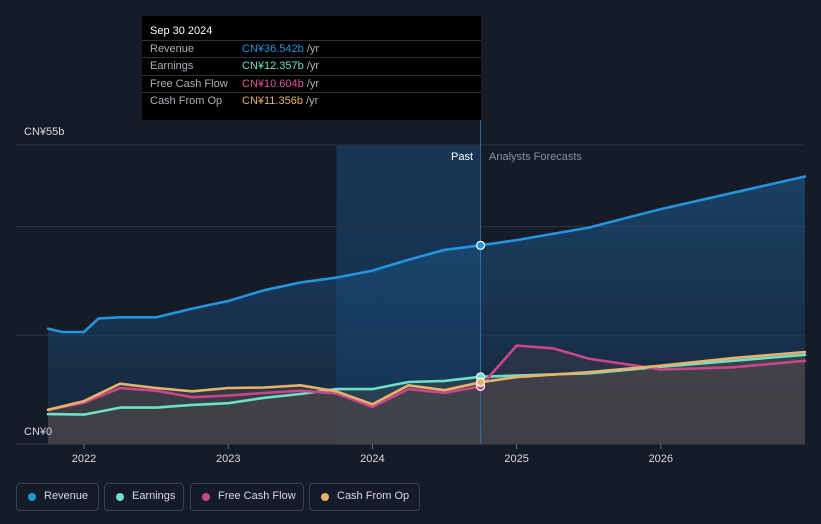 Image resolution: width=821 pixels, height=524 pixels. What do you see at coordinates (154, 496) in the screenshot?
I see `legend-label: Earnings` at bounding box center [154, 496].